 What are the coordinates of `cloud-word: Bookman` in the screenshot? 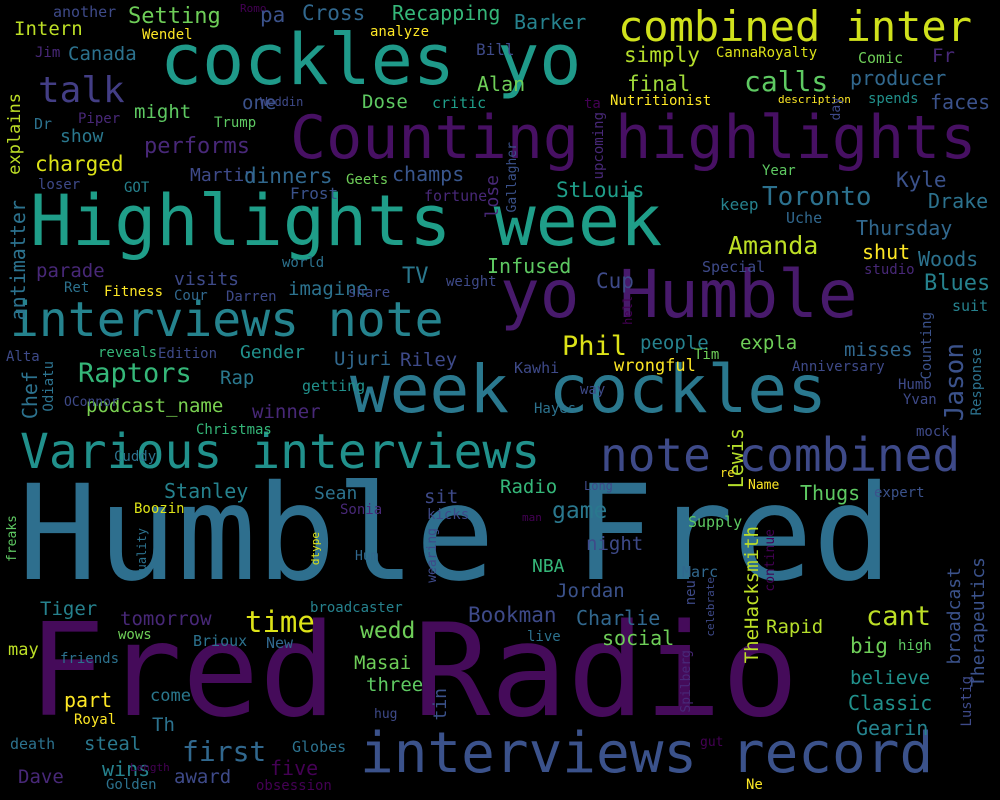 It's located at (512, 615).